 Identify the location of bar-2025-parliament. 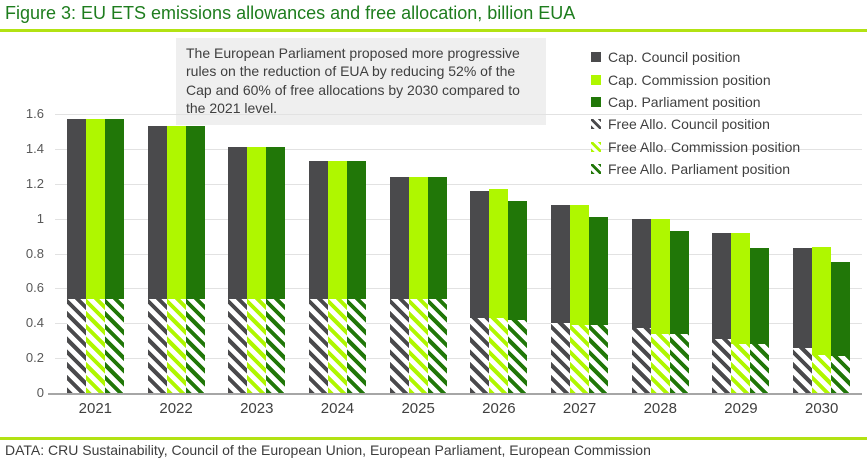
(437, 284).